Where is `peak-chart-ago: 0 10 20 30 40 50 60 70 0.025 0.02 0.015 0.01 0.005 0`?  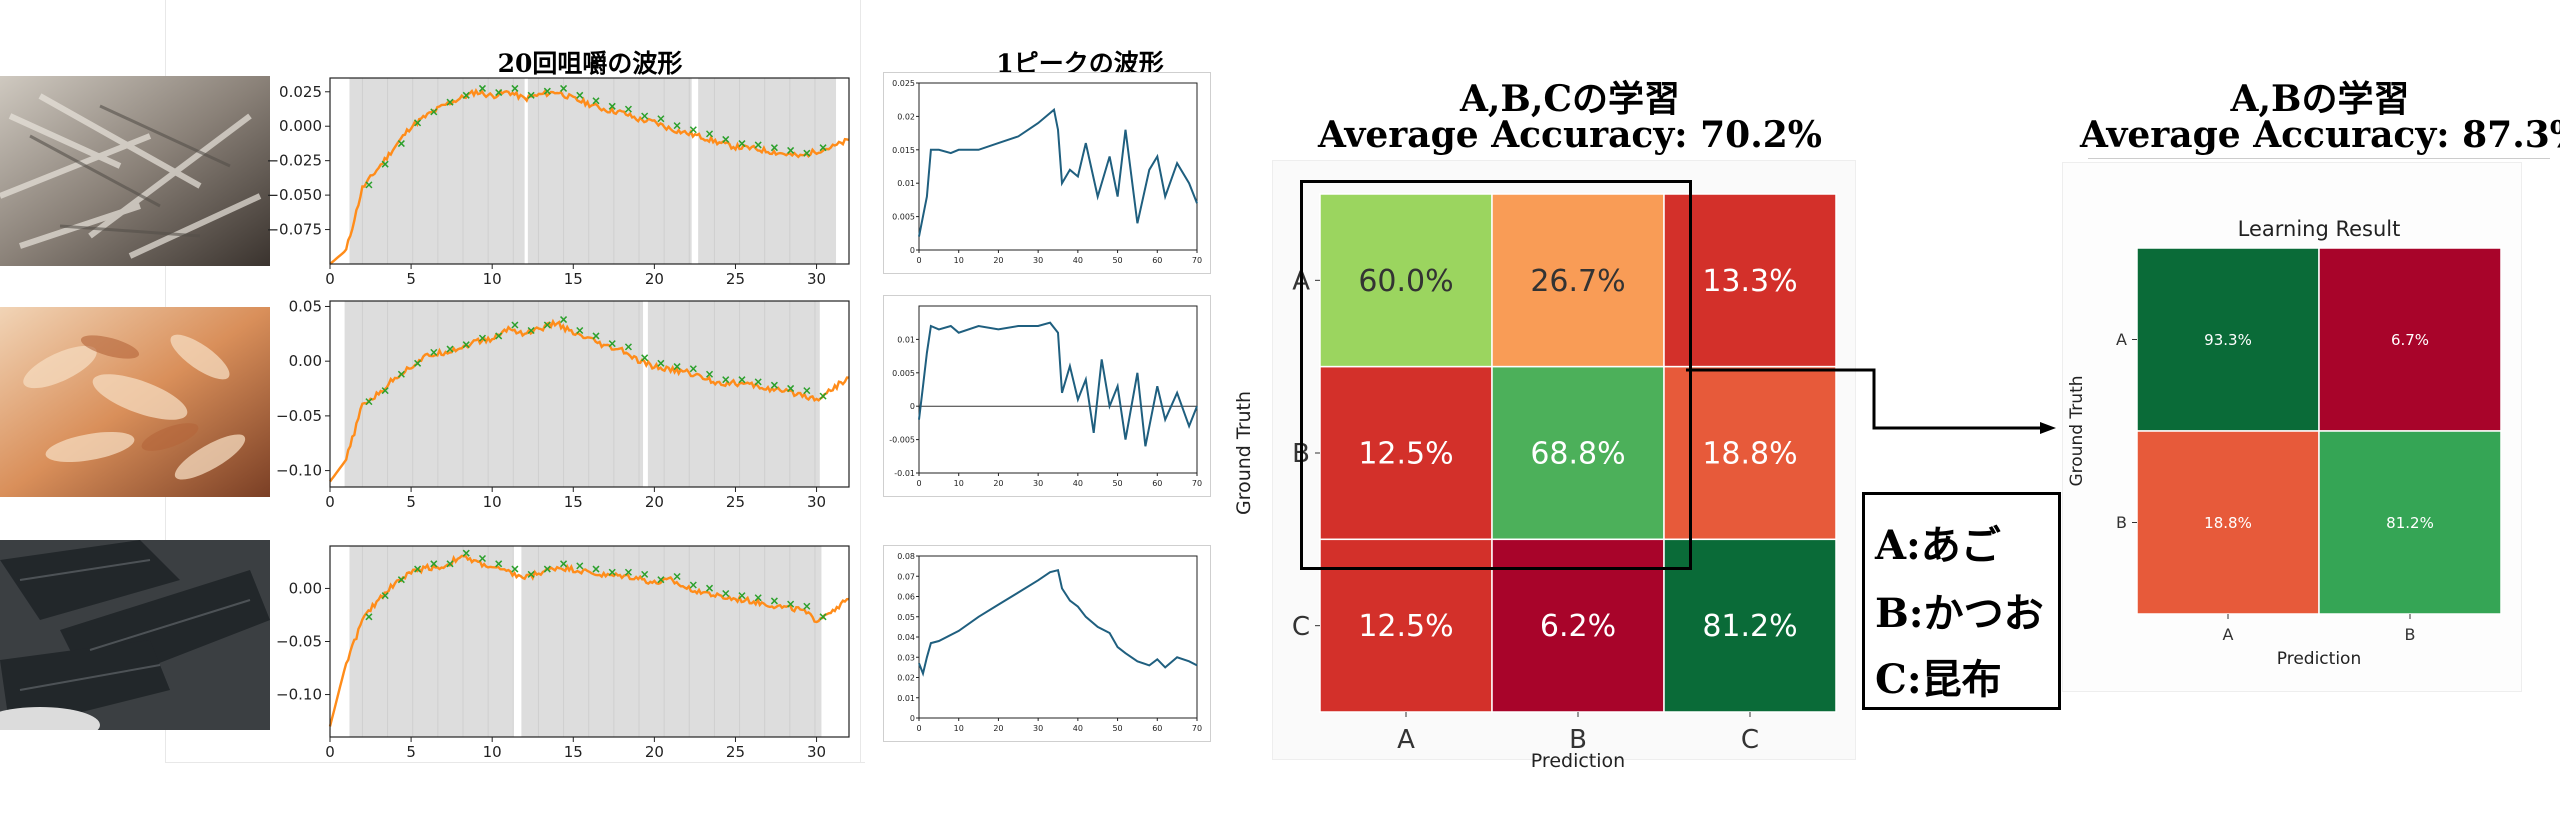
peak-chart-ago: 0 10 20 30 40 50 60 70 0.025 0.02 0.015 0.01 0.005 0 is located at coordinates (1047, 172).